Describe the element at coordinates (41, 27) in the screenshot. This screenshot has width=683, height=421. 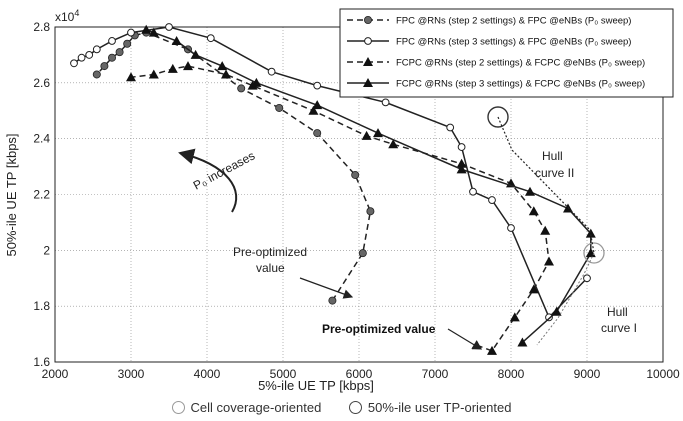
I see `y-tick-label: 2.8` at that location.